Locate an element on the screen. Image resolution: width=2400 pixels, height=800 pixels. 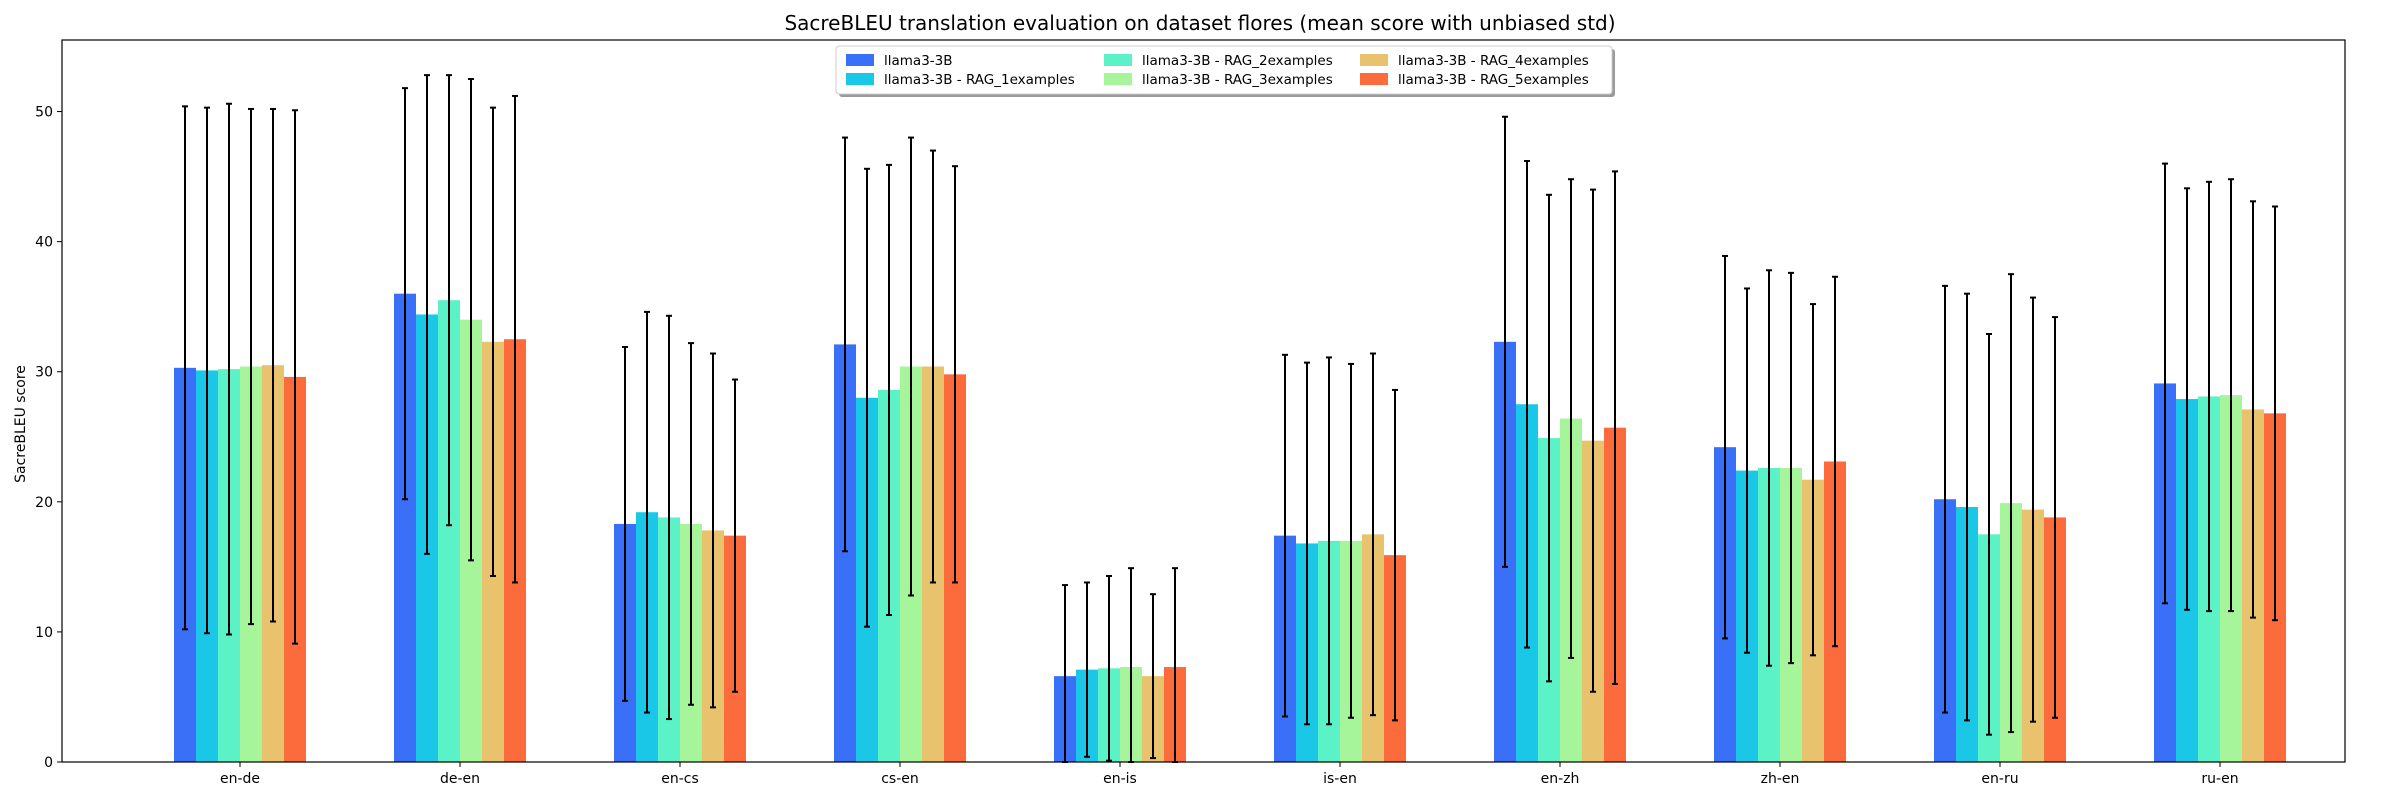
bar-cs-en-s0 is located at coordinates (845, 553).